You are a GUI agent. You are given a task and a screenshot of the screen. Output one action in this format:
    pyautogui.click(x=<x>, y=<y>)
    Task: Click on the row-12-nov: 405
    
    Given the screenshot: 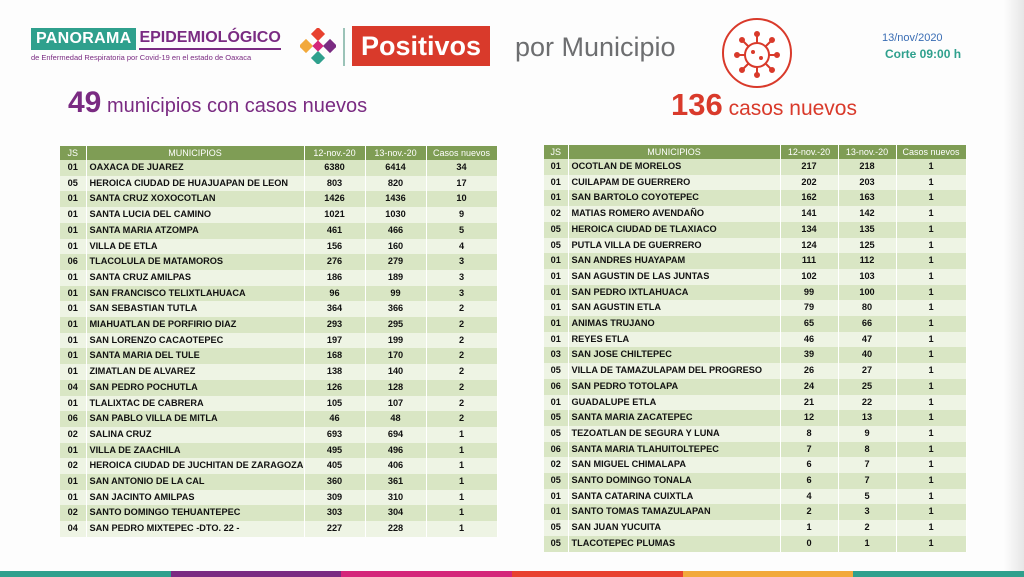 What is the action you would take?
    pyautogui.click(x=335, y=466)
    